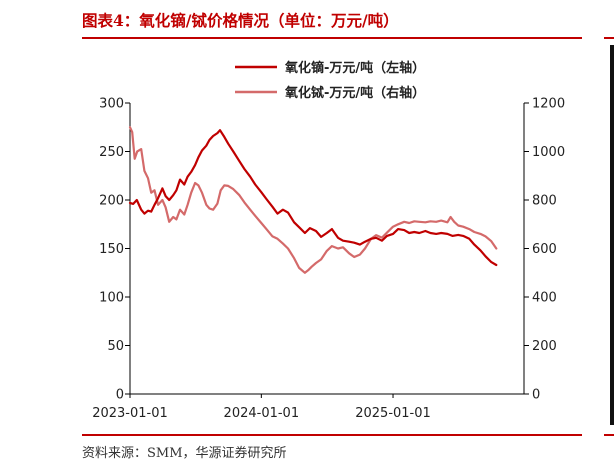 This screenshot has height=473, width=614. What do you see at coordinates (544, 298) in the screenshot?
I see `right-tick-label: 400` at bounding box center [544, 298].